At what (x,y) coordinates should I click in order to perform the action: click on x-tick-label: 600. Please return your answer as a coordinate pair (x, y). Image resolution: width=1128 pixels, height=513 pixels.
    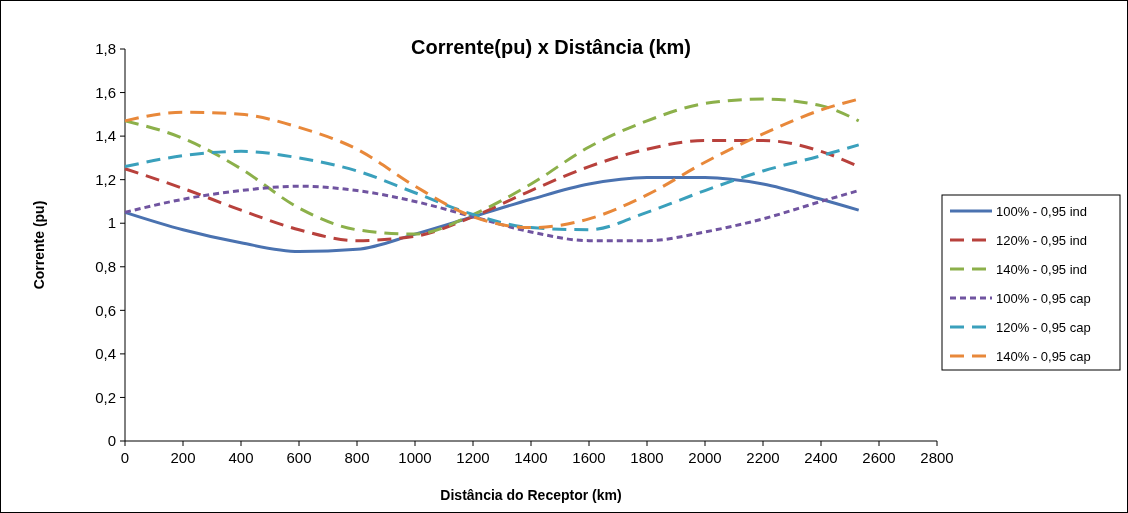
    Looking at the image, I should click on (299, 457).